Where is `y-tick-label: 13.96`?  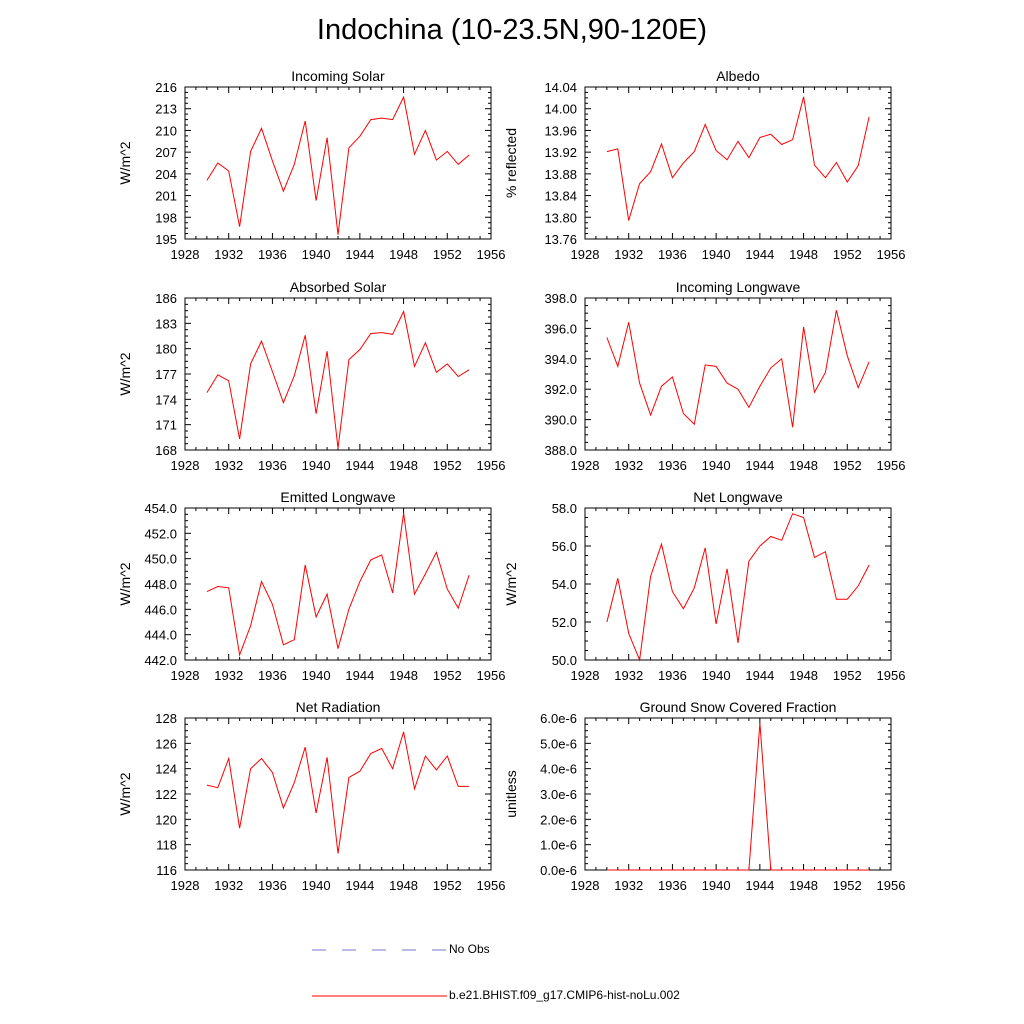
y-tick-label: 13.96 is located at coordinates (560, 130).